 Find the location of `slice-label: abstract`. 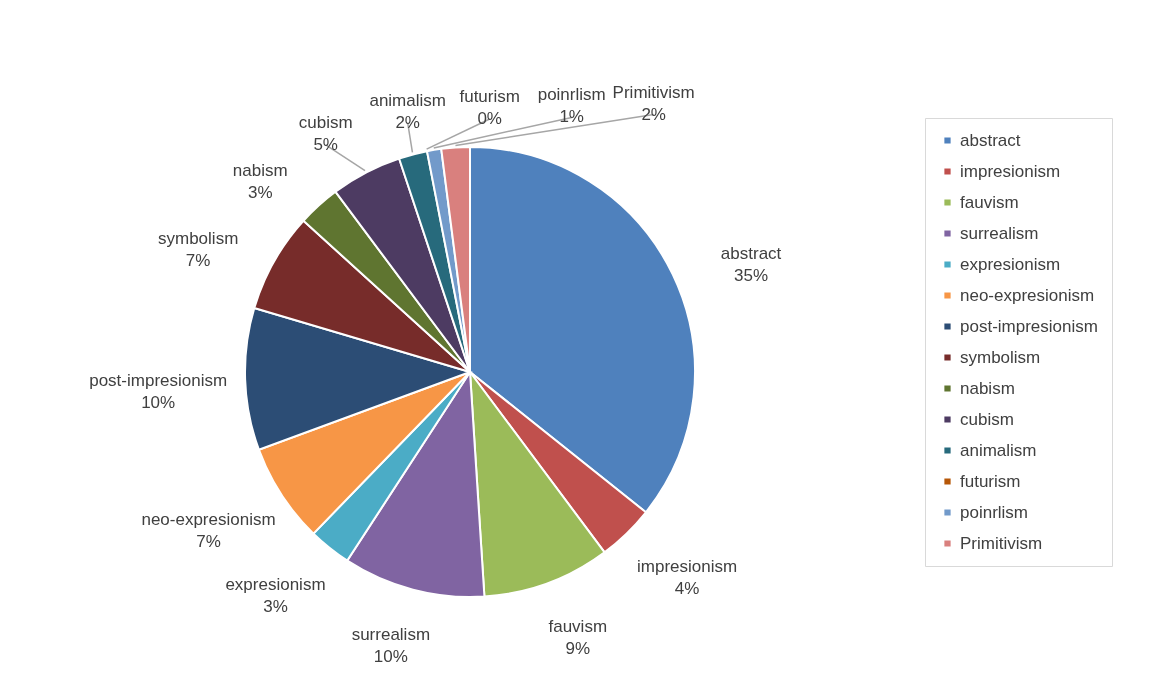

slice-label: abstract is located at coordinates (751, 253).